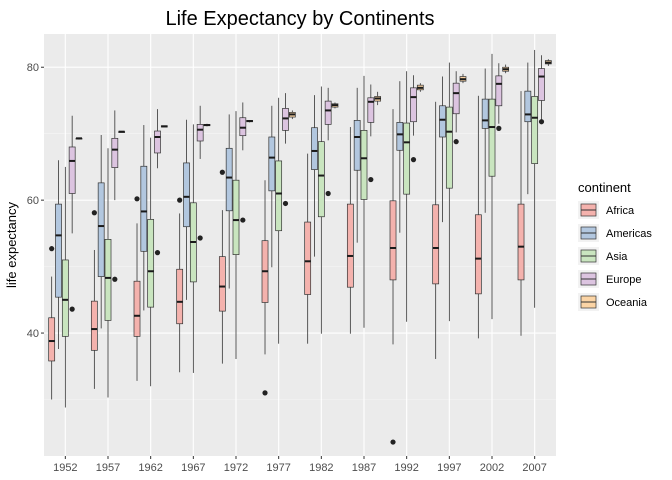 The height and width of the screenshot is (480, 672). I want to click on y-tick-label: 40, so click(33, 334).